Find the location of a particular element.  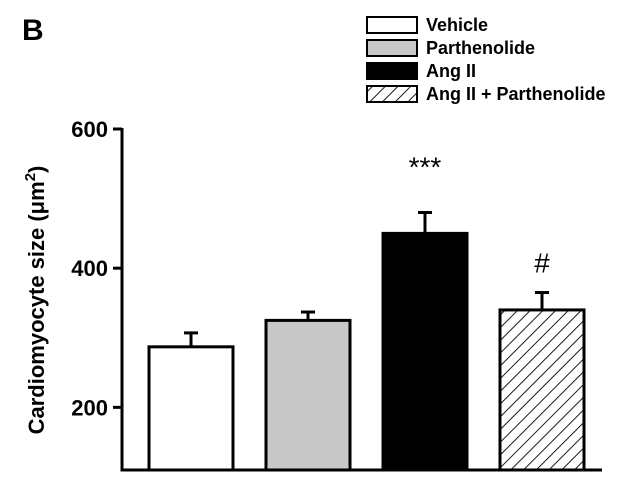

legend-label-1: Vehicle is located at coordinates (457, 25).